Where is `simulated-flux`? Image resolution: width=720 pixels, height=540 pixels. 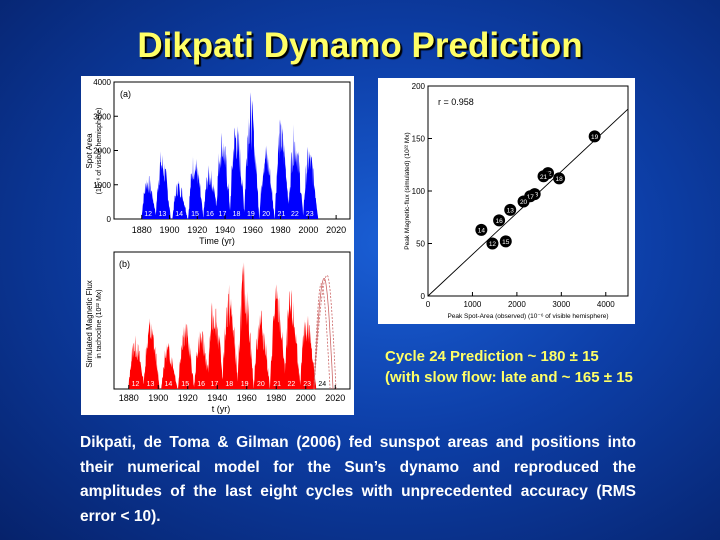 simulated-flux is located at coordinates (222, 325).